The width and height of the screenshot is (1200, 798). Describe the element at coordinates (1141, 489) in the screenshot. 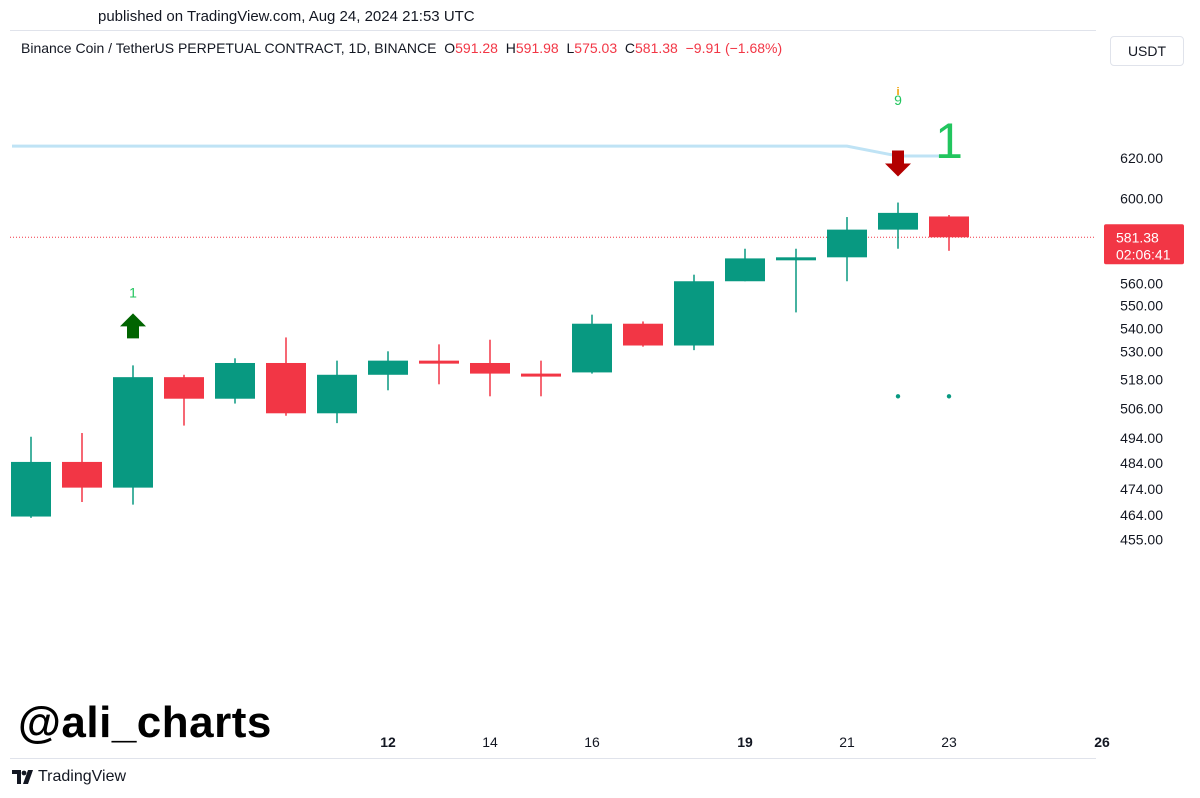

I see `y-tick-label: 474.00` at that location.